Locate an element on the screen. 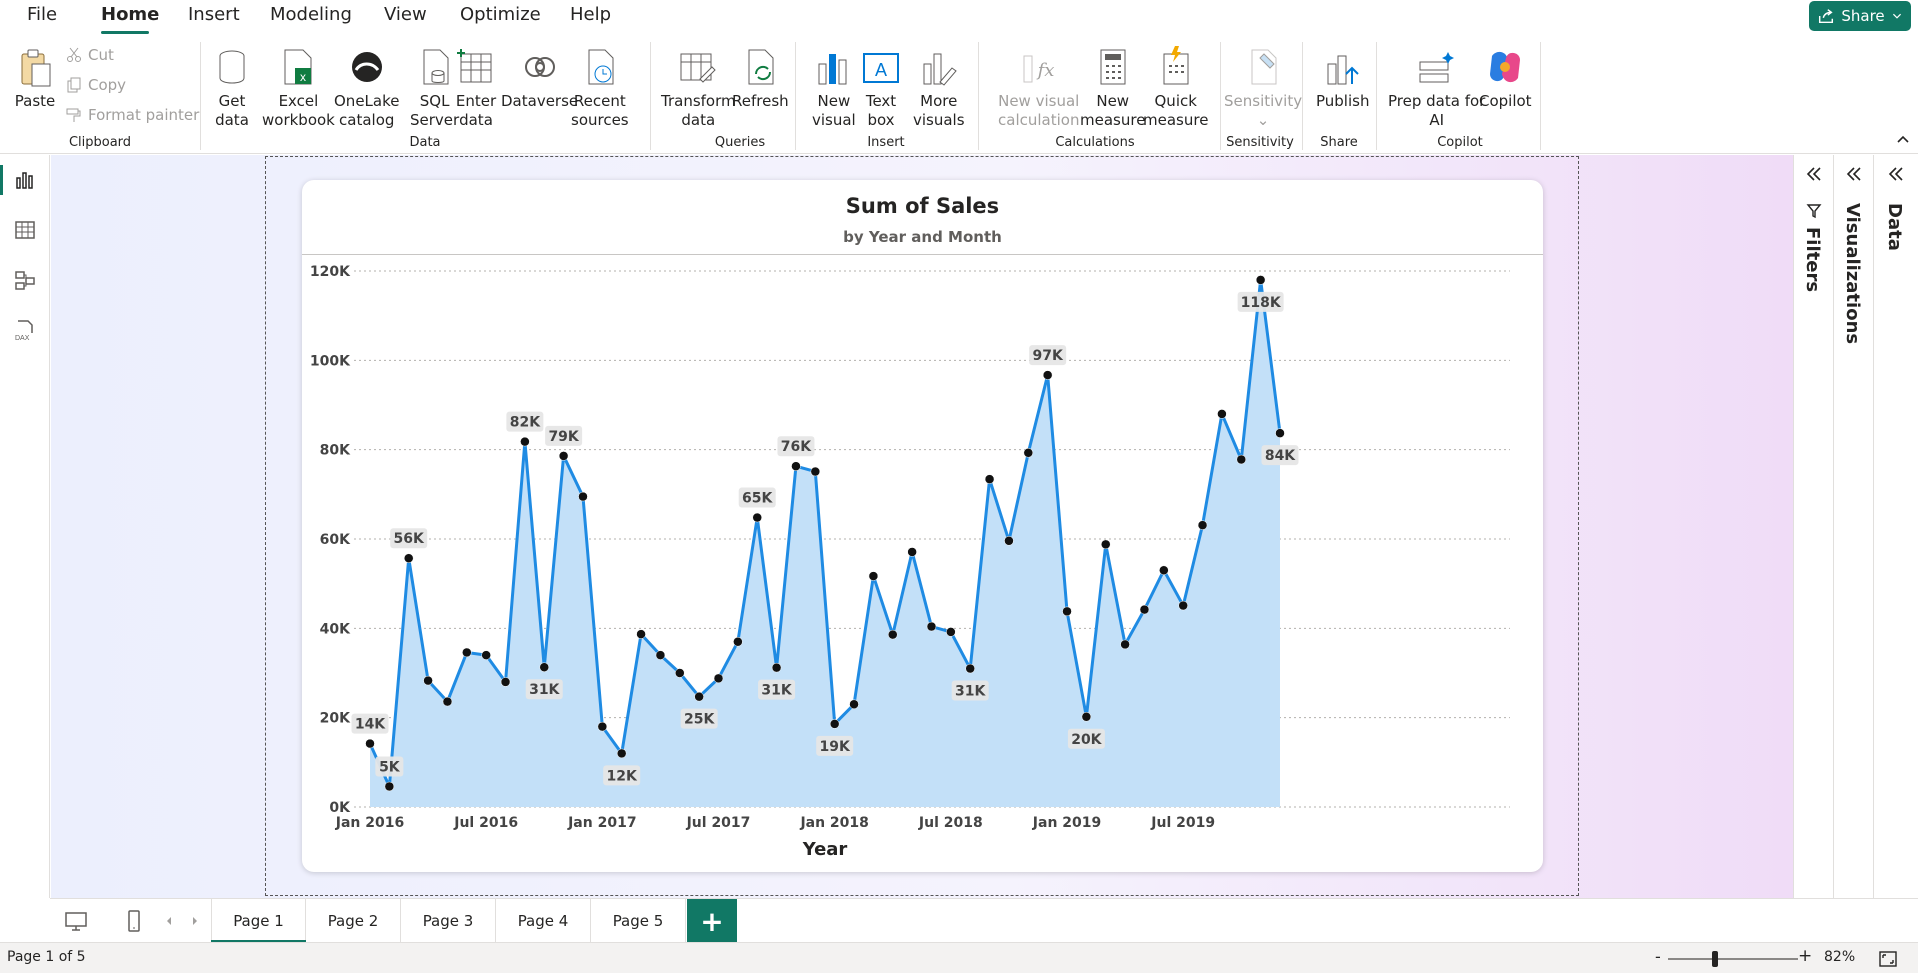  enter-data-button: Enter data is located at coordinates (476, 88).